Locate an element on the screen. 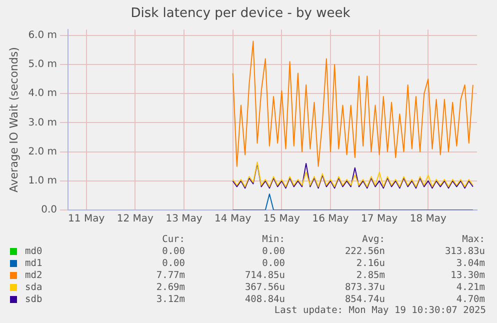  text: 2.69m is located at coordinates (170, 287).